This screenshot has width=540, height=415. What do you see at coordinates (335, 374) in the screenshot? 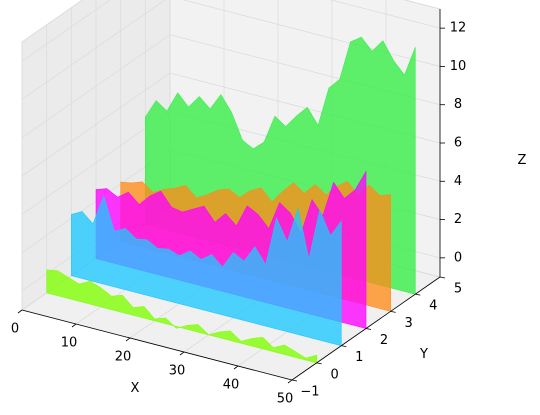
I see `y-tick-label: 0` at bounding box center [335, 374].